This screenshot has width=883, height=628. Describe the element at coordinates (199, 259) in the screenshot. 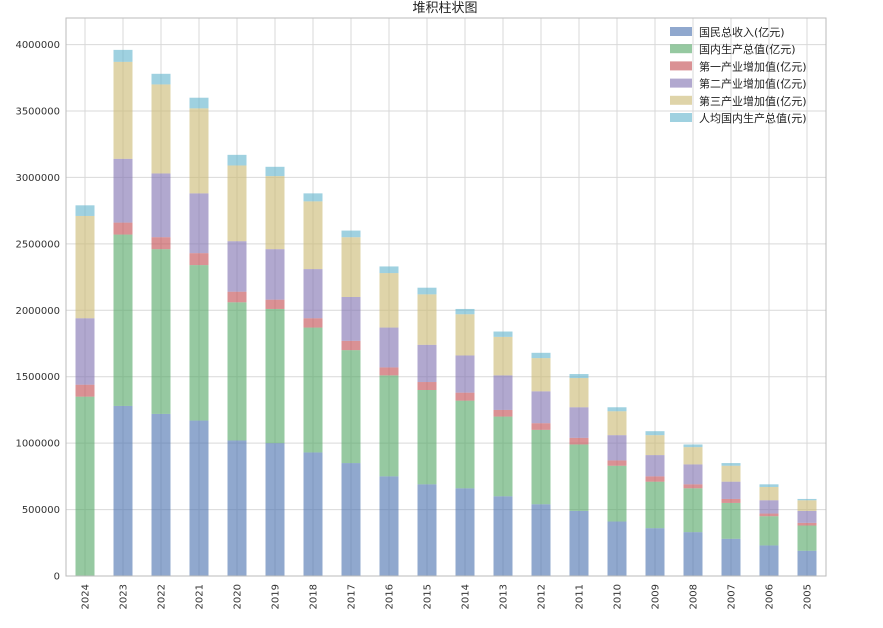

I see `bar-segment-2021-s3` at that location.